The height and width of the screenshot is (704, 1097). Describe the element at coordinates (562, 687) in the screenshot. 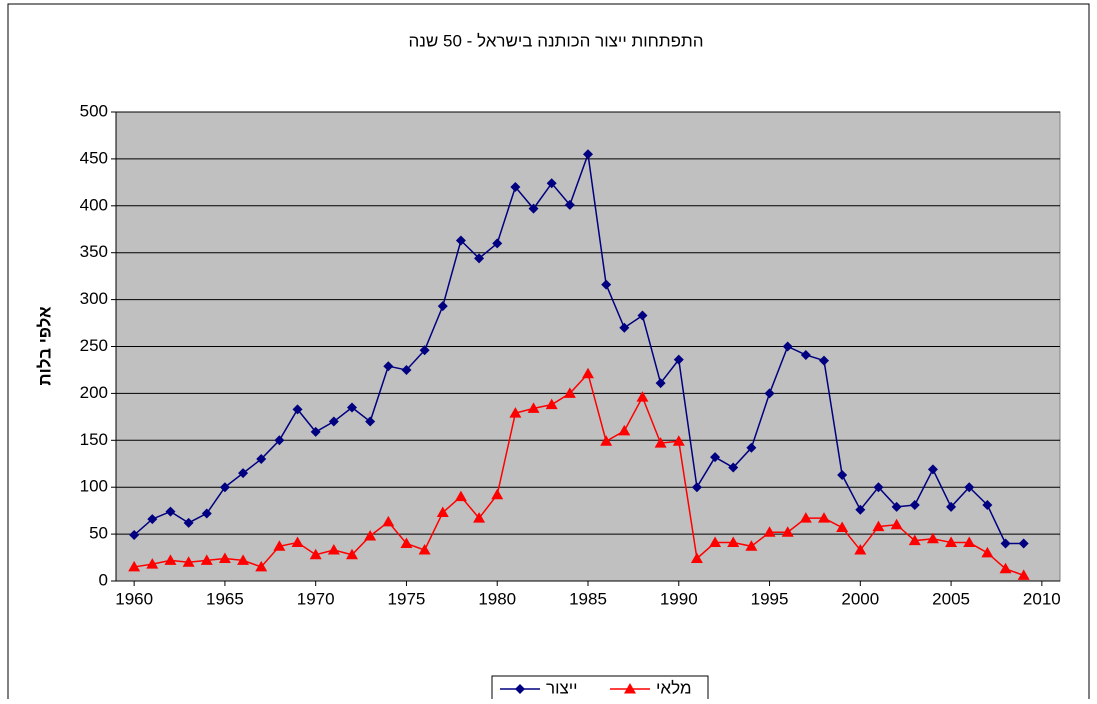

I see `legend-label: ייצור` at that location.